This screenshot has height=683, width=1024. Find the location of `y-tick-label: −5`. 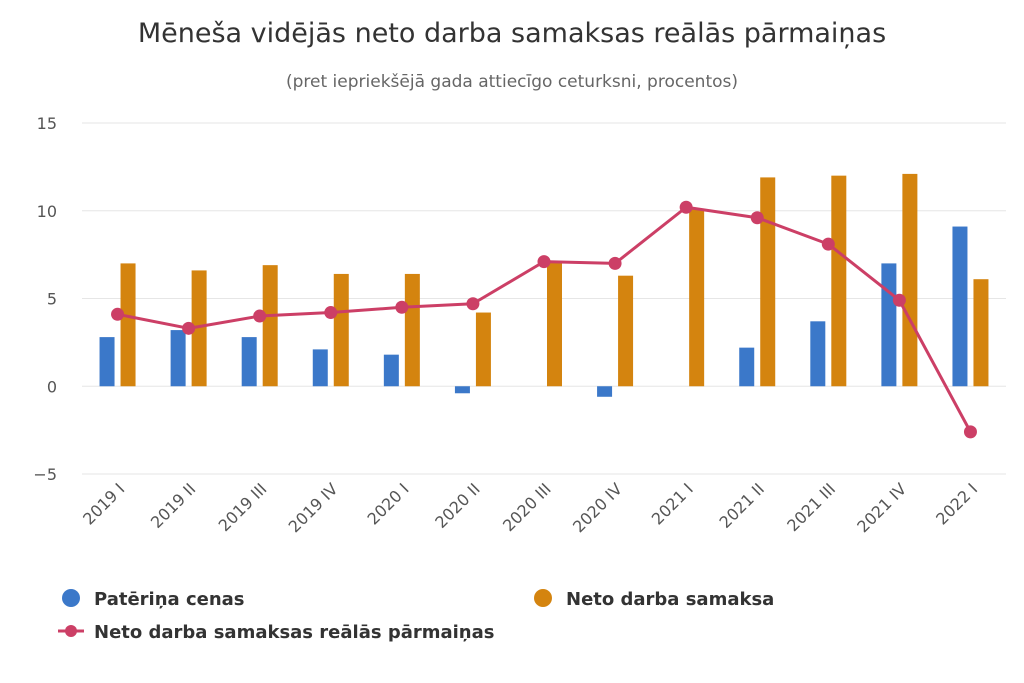

y-tick-label: −5 is located at coordinates (45, 474).